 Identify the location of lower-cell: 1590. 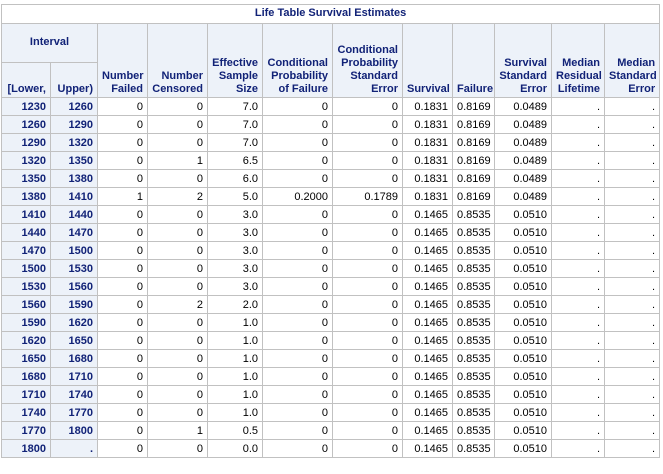
(26, 322).